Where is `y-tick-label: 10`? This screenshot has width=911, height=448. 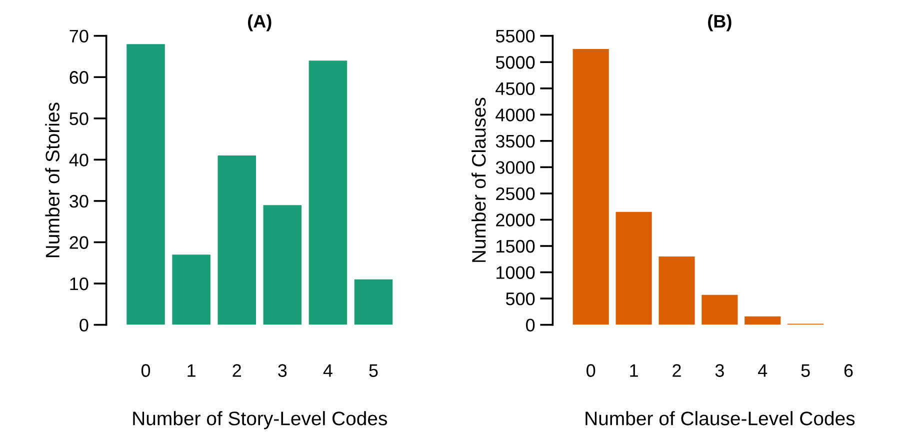
y-tick-label: 10 is located at coordinates (79, 283).